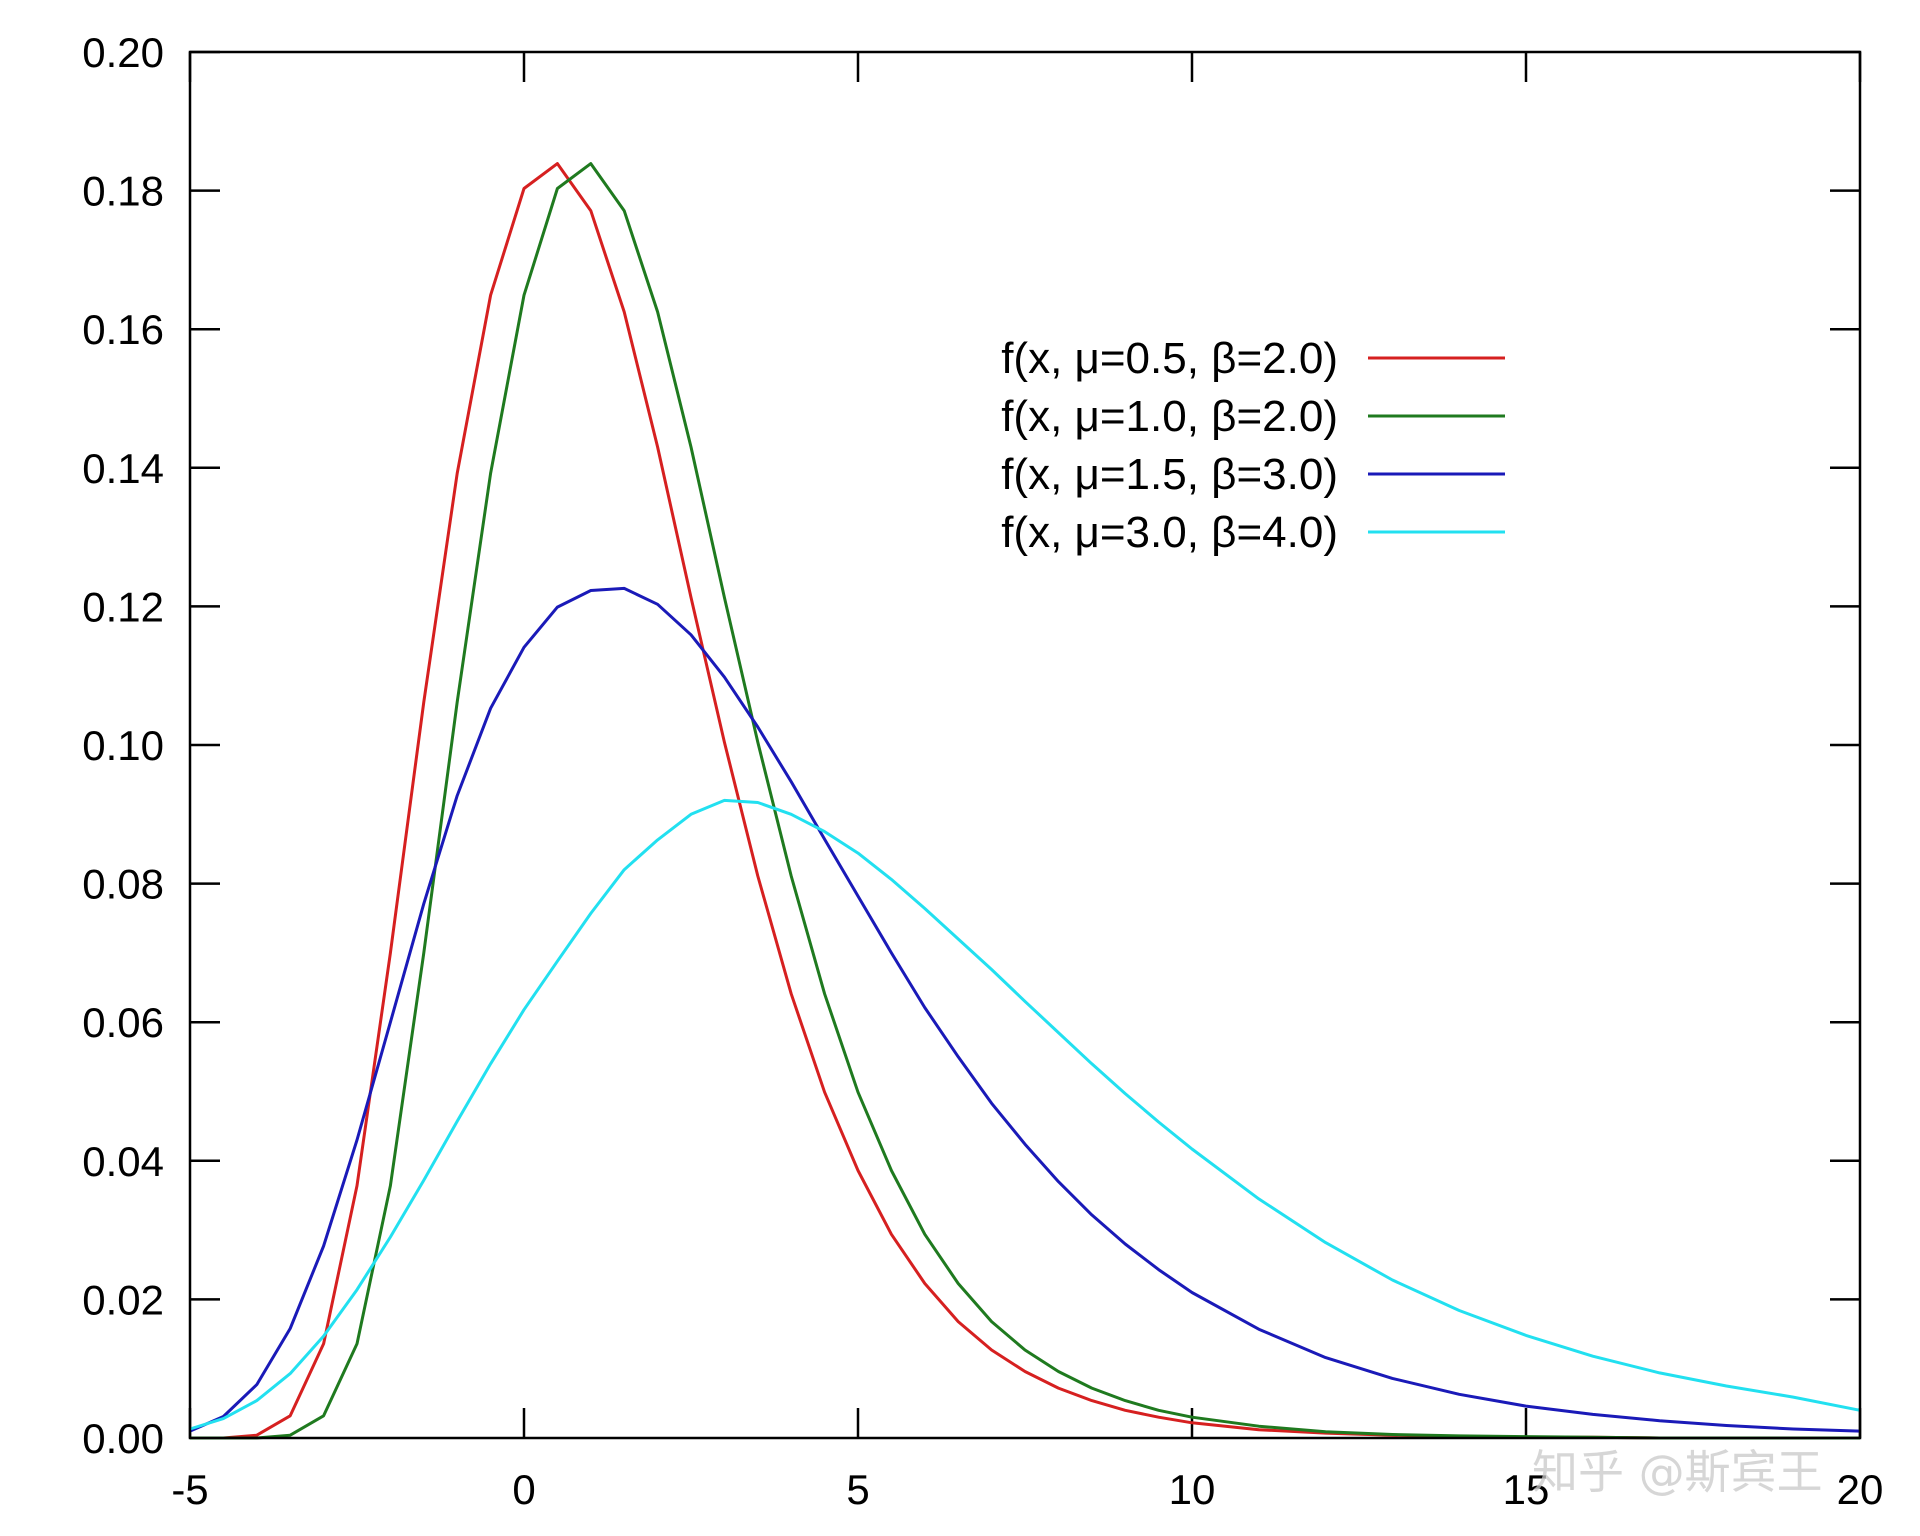 The image size is (1920, 1536). I want to click on legend-label: f(x, μ=3.0, β=4.0), so click(1169, 532).